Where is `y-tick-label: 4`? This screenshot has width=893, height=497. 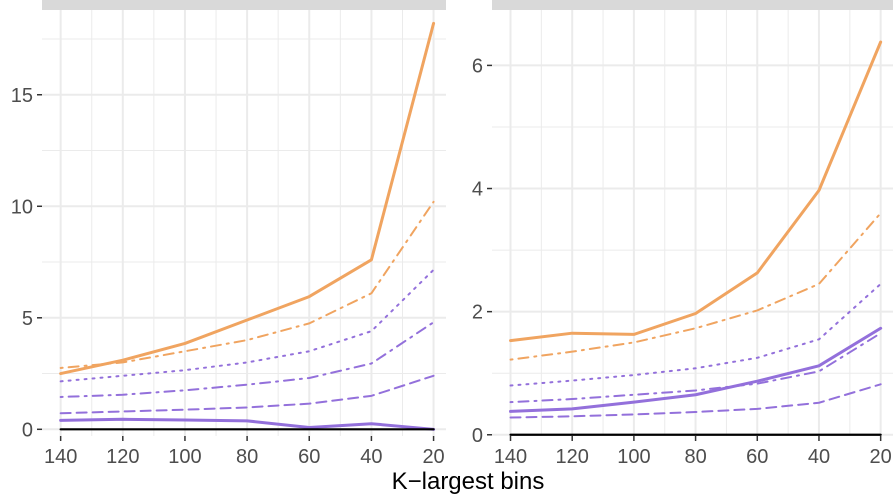 y-tick-label: 4 is located at coordinates (477, 190).